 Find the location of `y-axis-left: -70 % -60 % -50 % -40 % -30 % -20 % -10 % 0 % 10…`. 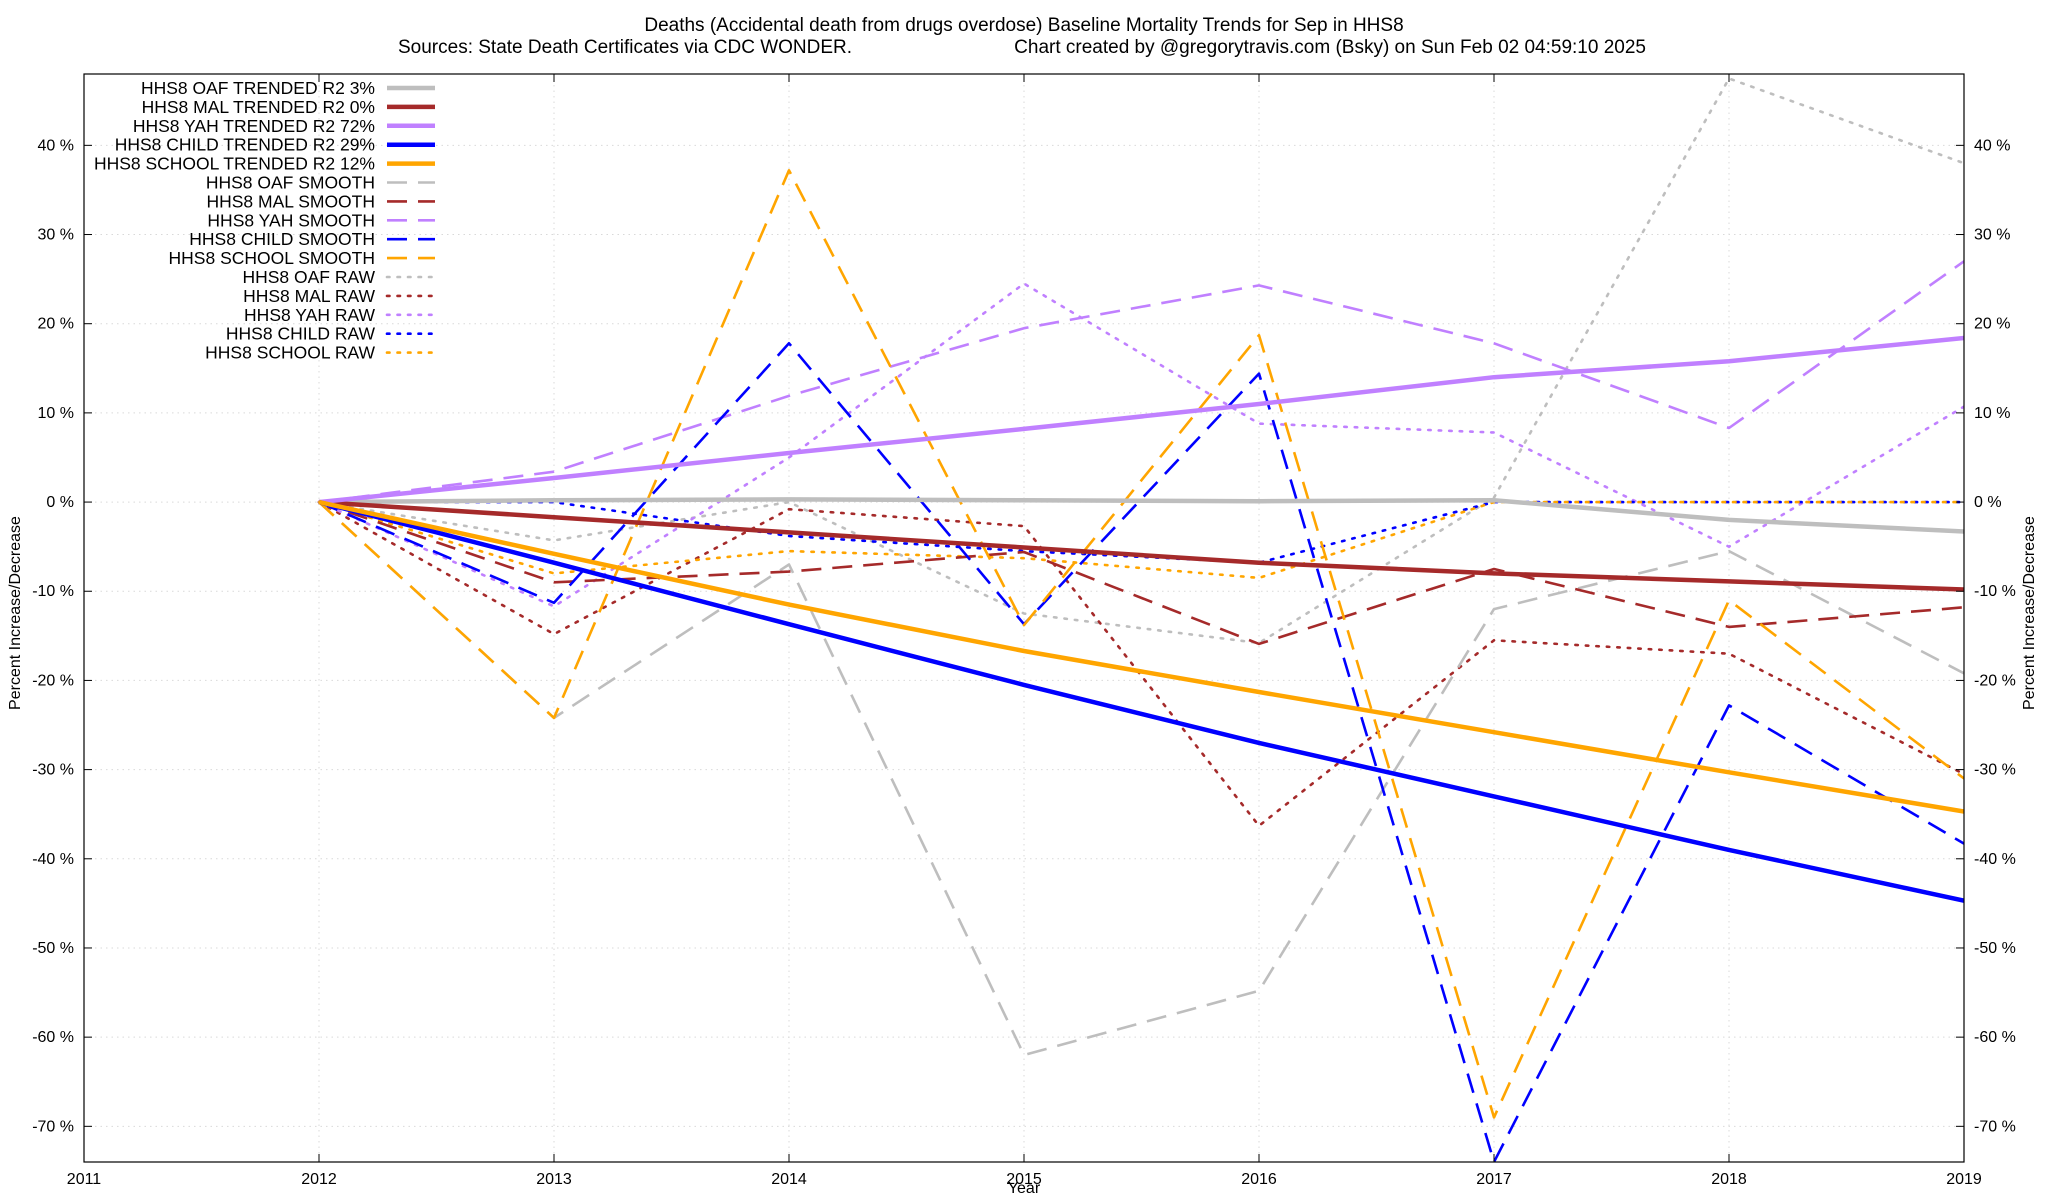

y-axis-left: -70 % -60 % -50 % -40 % -30 % -20 % -10 % 0 % 10… is located at coordinates (62, 636).